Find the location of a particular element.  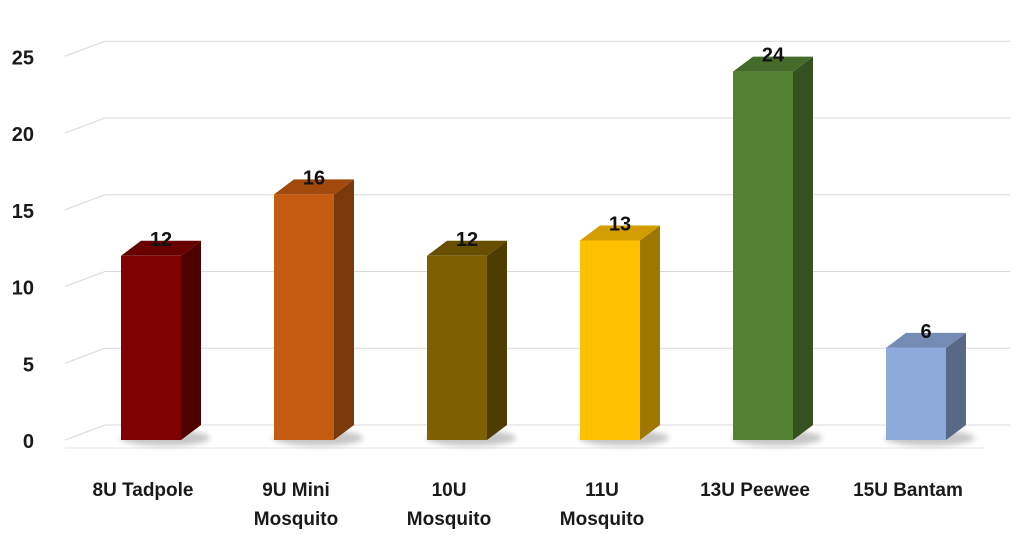

y-tick-label: 15 is located at coordinates (23, 212).